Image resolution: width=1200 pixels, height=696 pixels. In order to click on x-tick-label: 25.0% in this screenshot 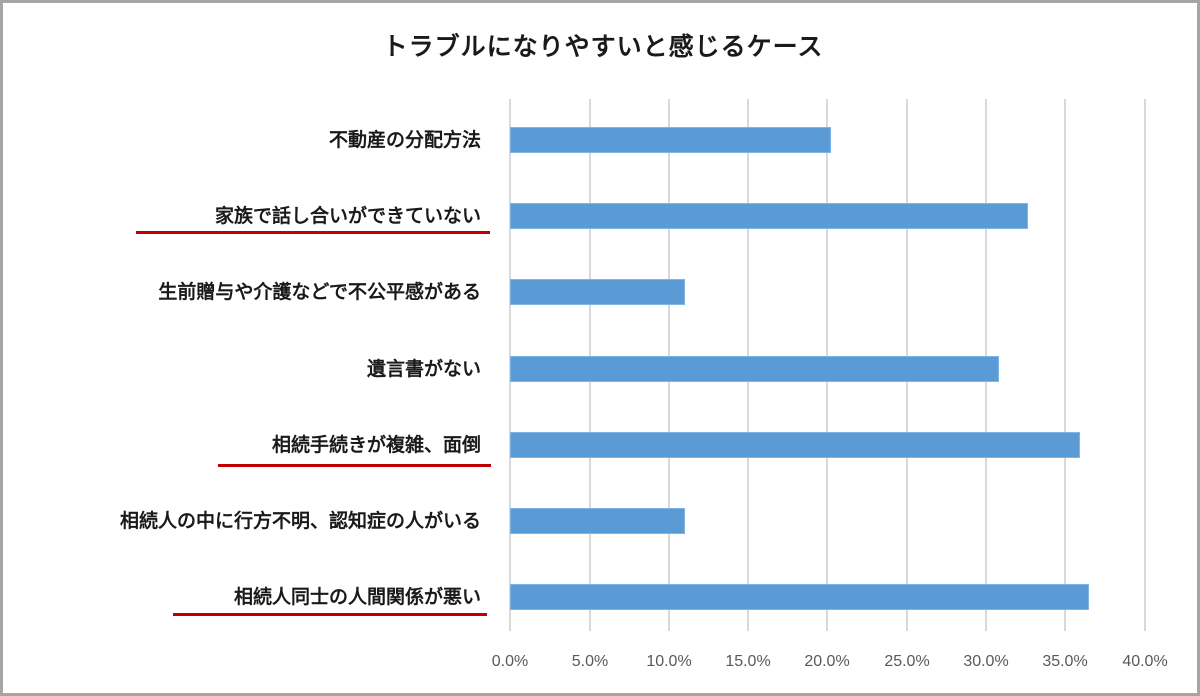, I will do `click(907, 661)`.